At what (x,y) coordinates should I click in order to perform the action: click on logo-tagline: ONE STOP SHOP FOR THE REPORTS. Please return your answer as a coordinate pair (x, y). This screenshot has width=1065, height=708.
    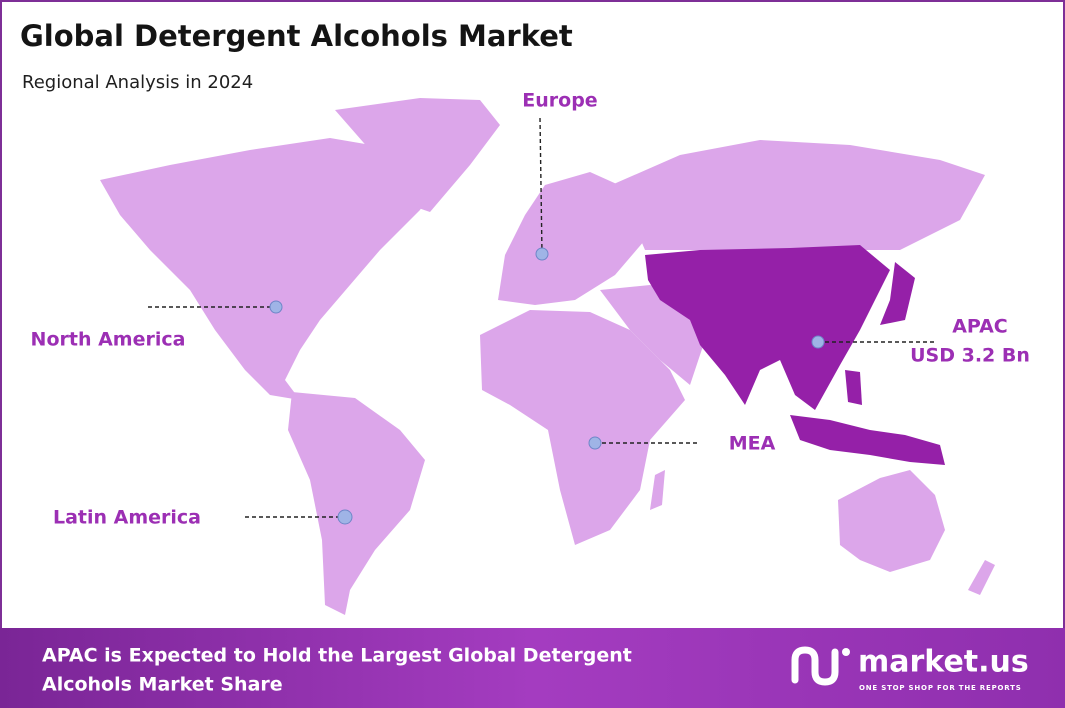
    Looking at the image, I should click on (940, 688).